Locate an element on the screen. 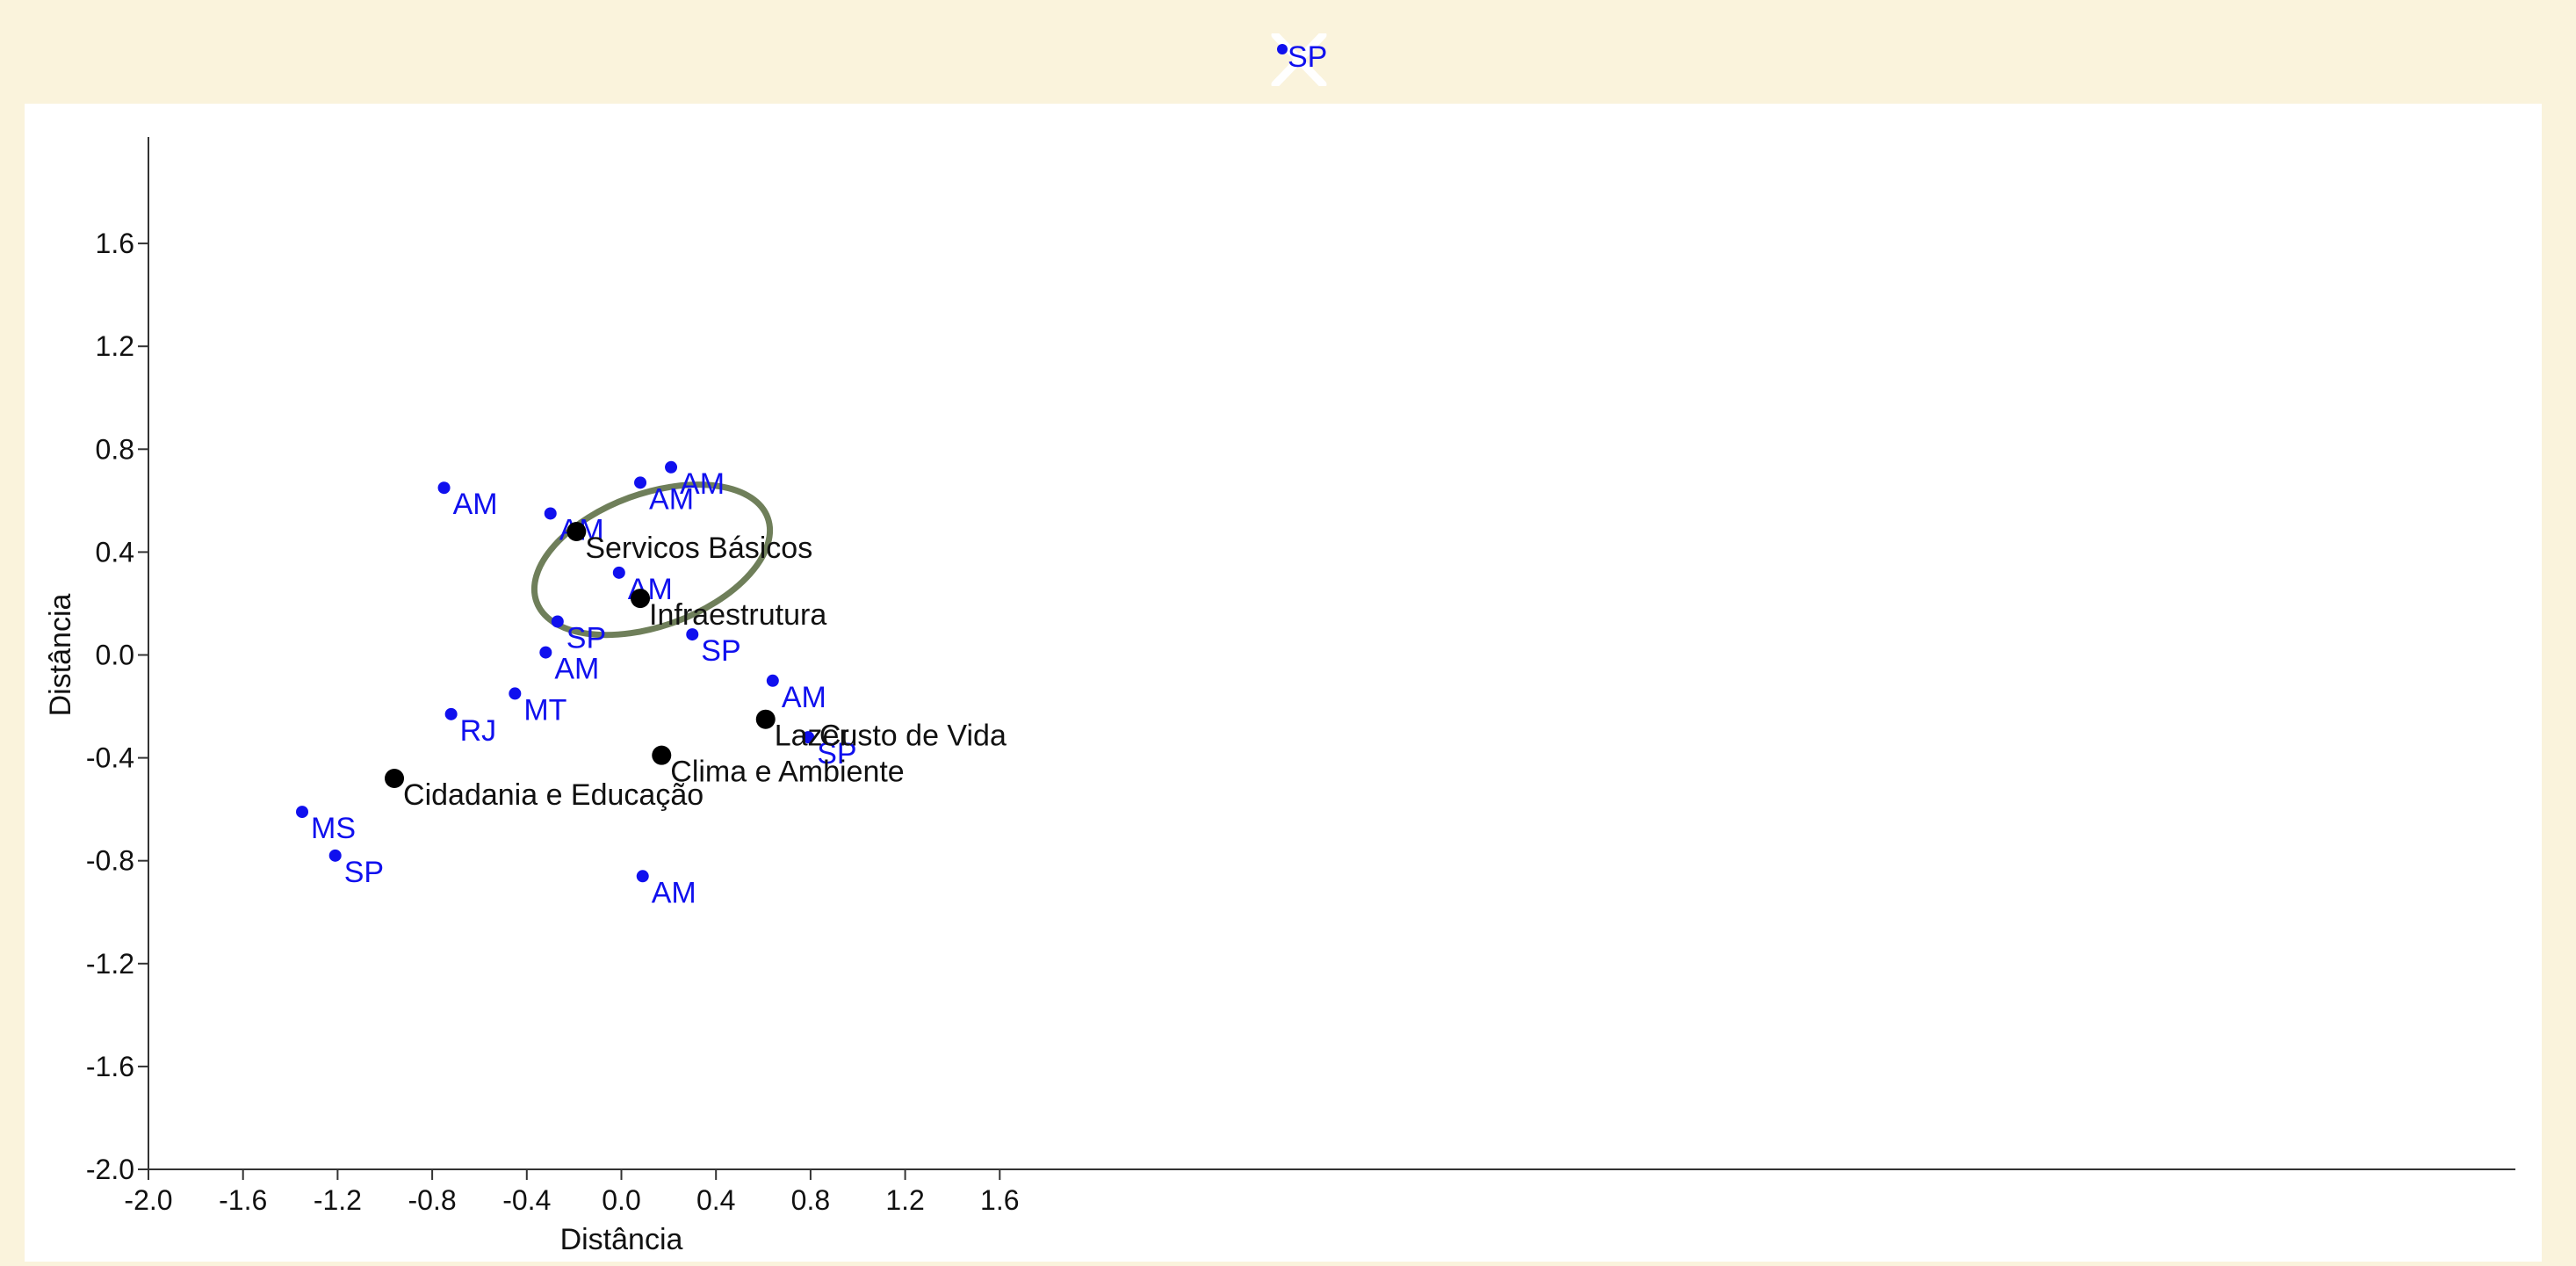 The image size is (2576, 1266). top-outlier-label: SP is located at coordinates (1299, 59).